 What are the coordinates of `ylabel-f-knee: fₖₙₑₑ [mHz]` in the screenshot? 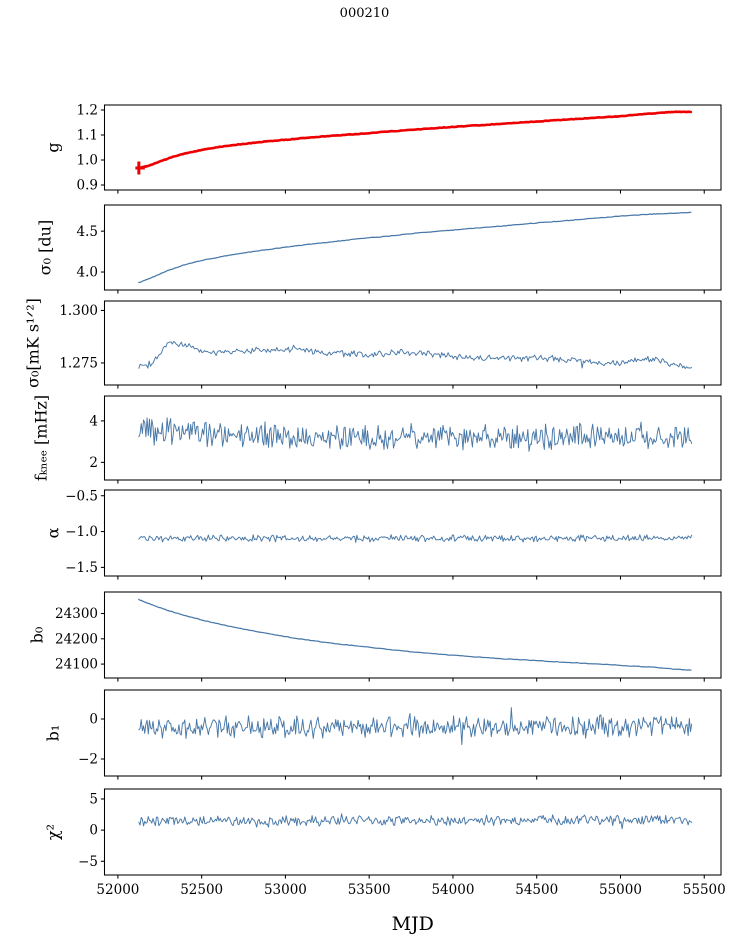 It's located at (41, 438).